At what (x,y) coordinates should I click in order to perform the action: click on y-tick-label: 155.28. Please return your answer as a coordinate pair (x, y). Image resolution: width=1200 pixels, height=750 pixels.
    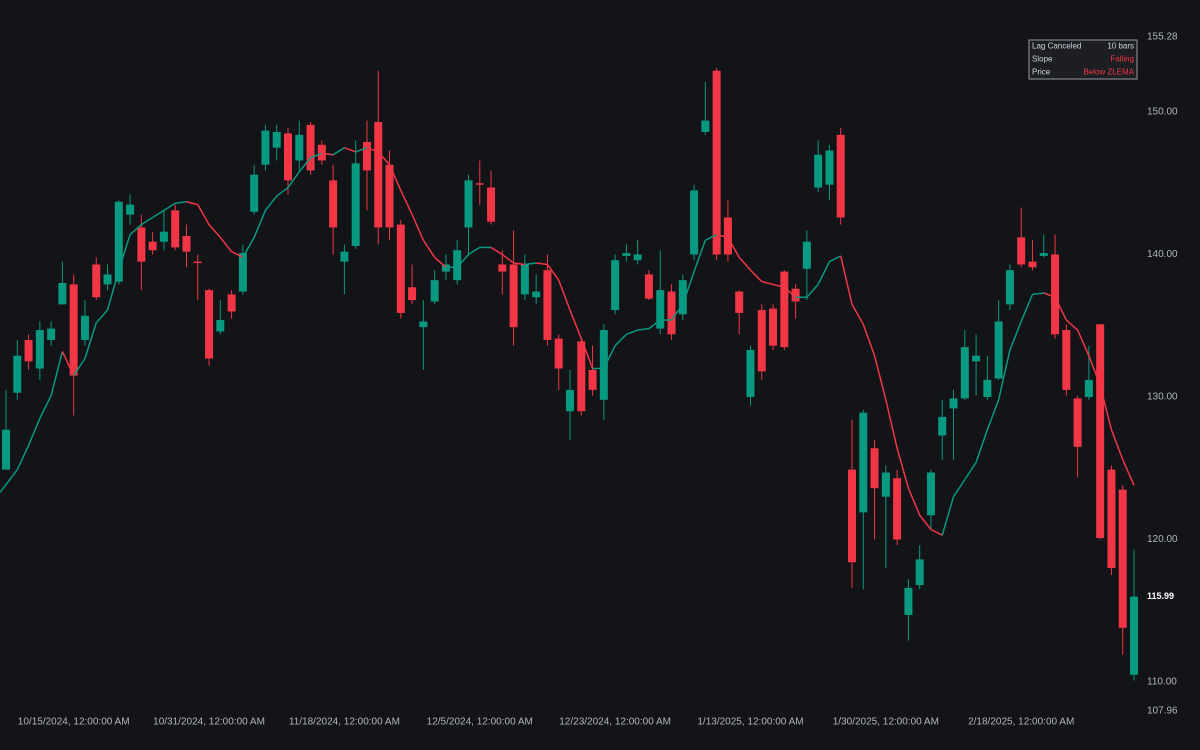
    Looking at the image, I should click on (1162, 36).